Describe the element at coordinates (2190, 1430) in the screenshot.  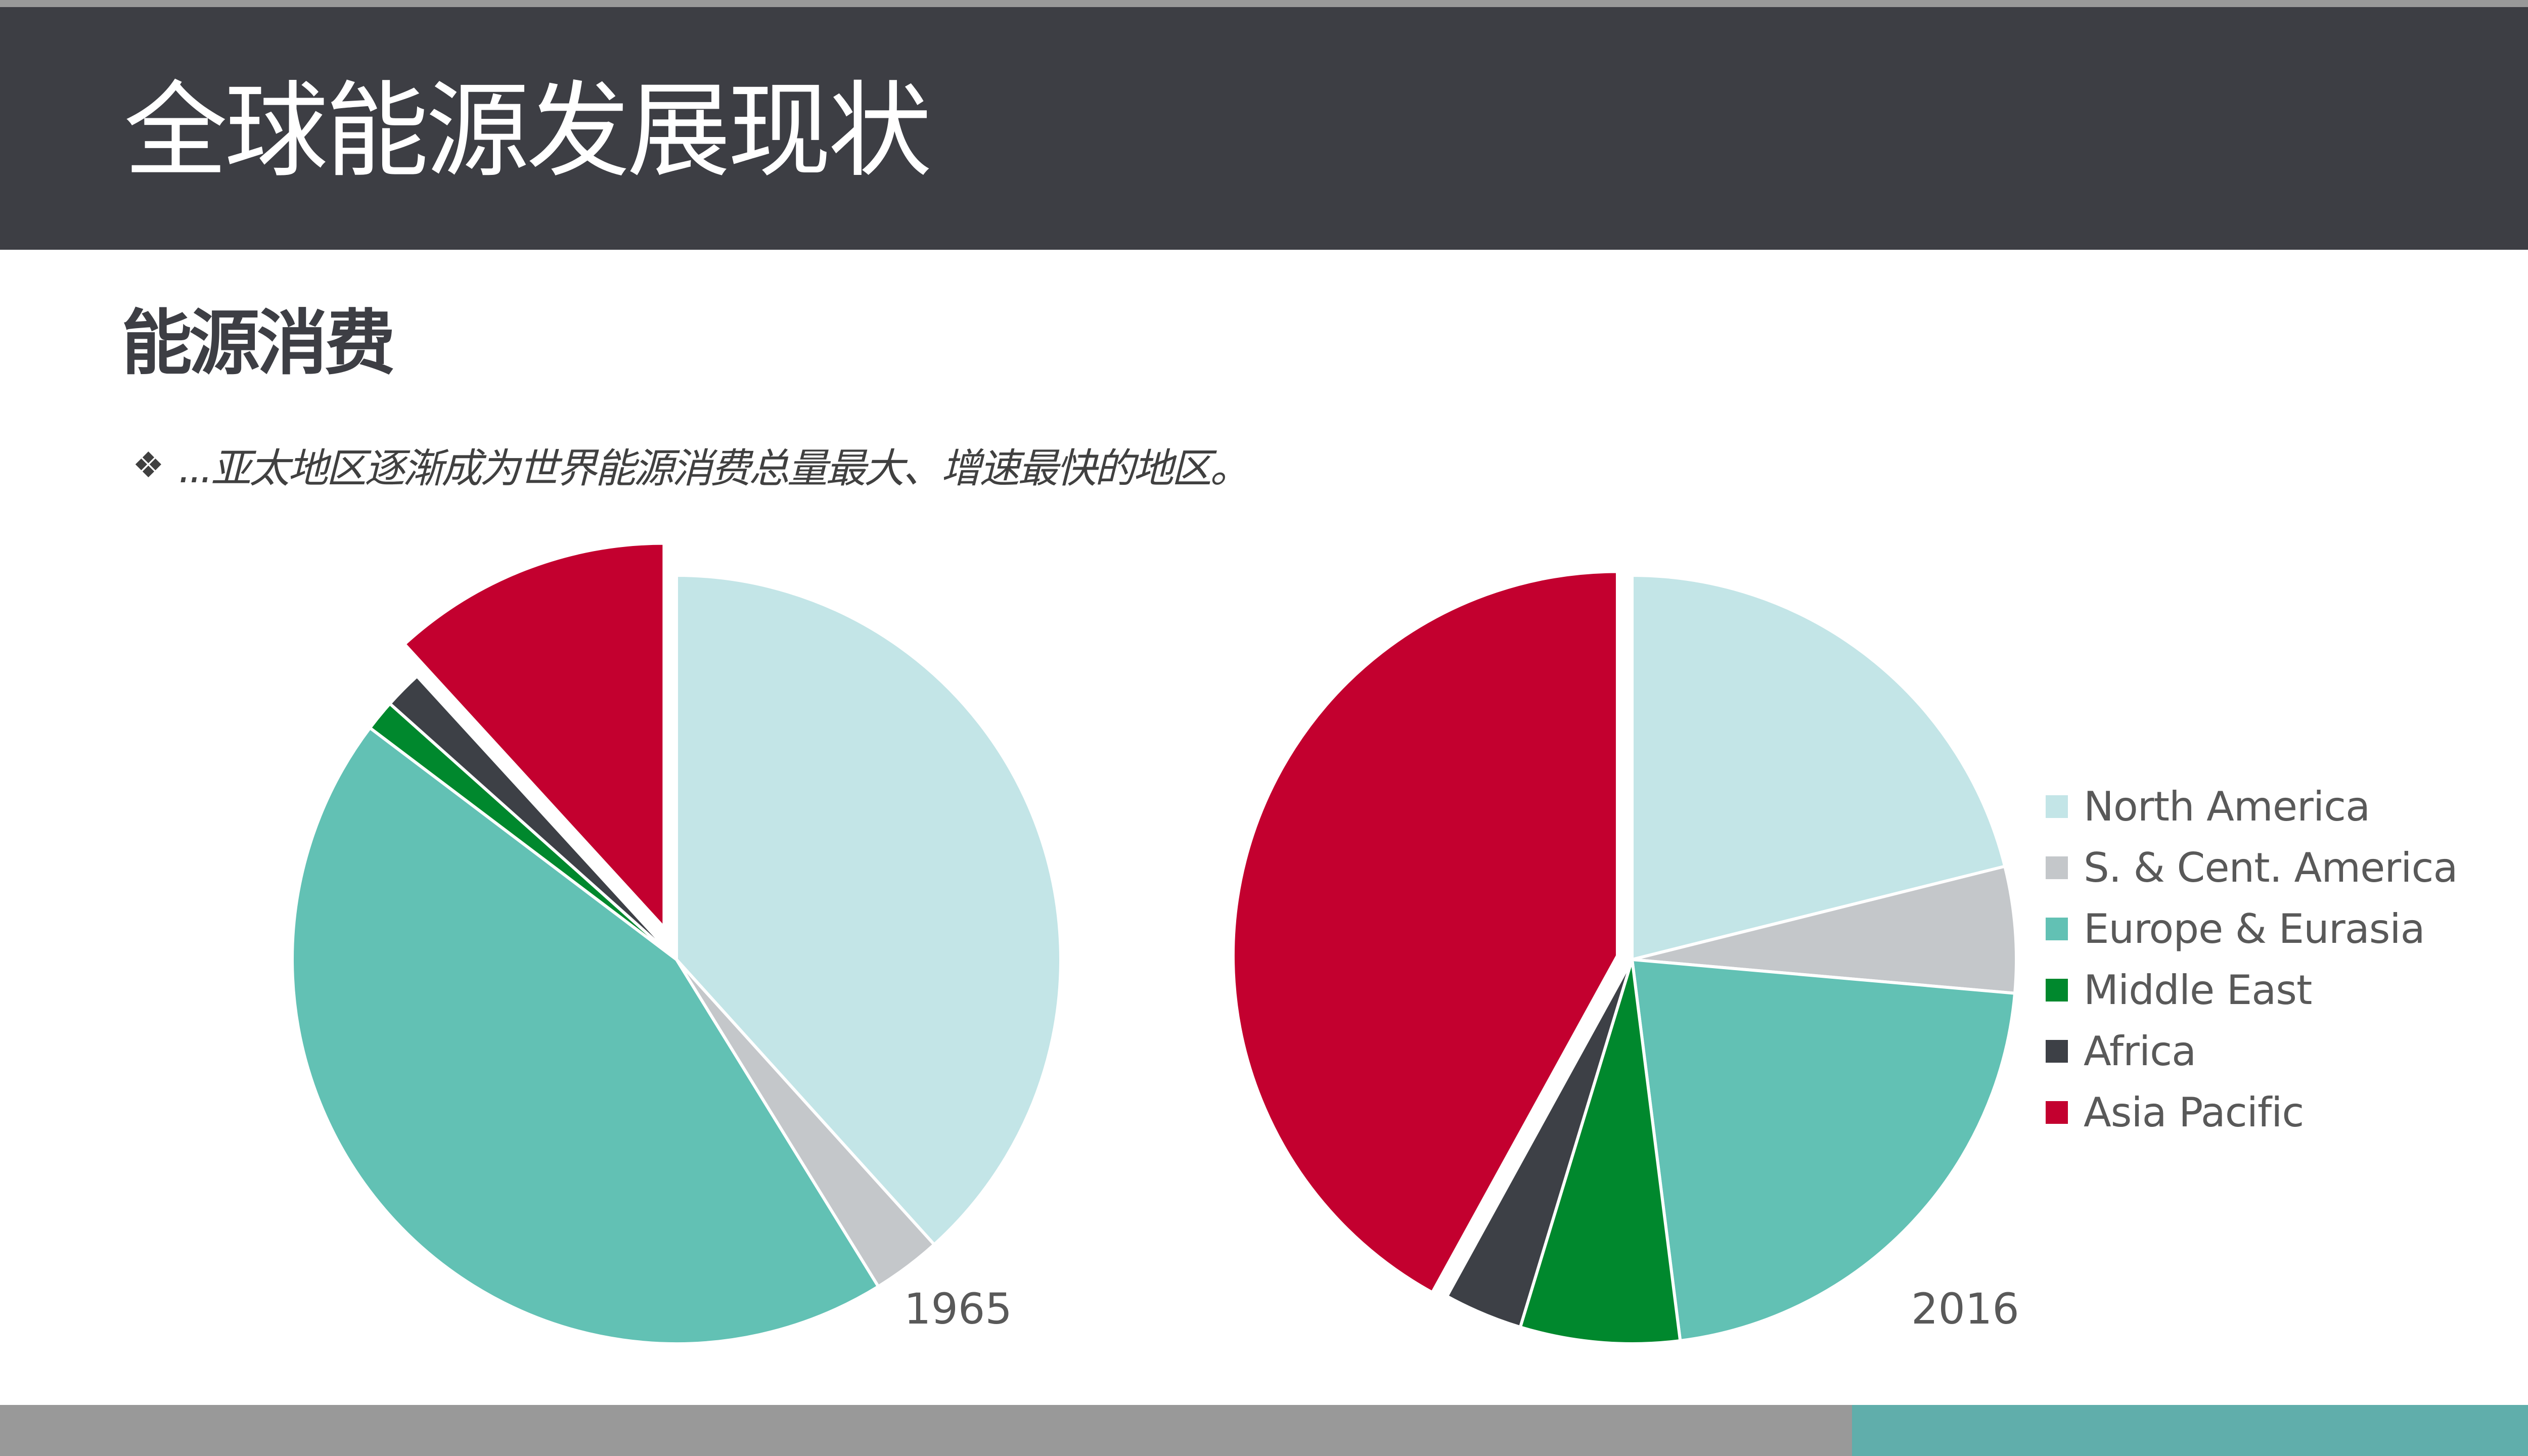
I see `footer-bar-teal` at that location.